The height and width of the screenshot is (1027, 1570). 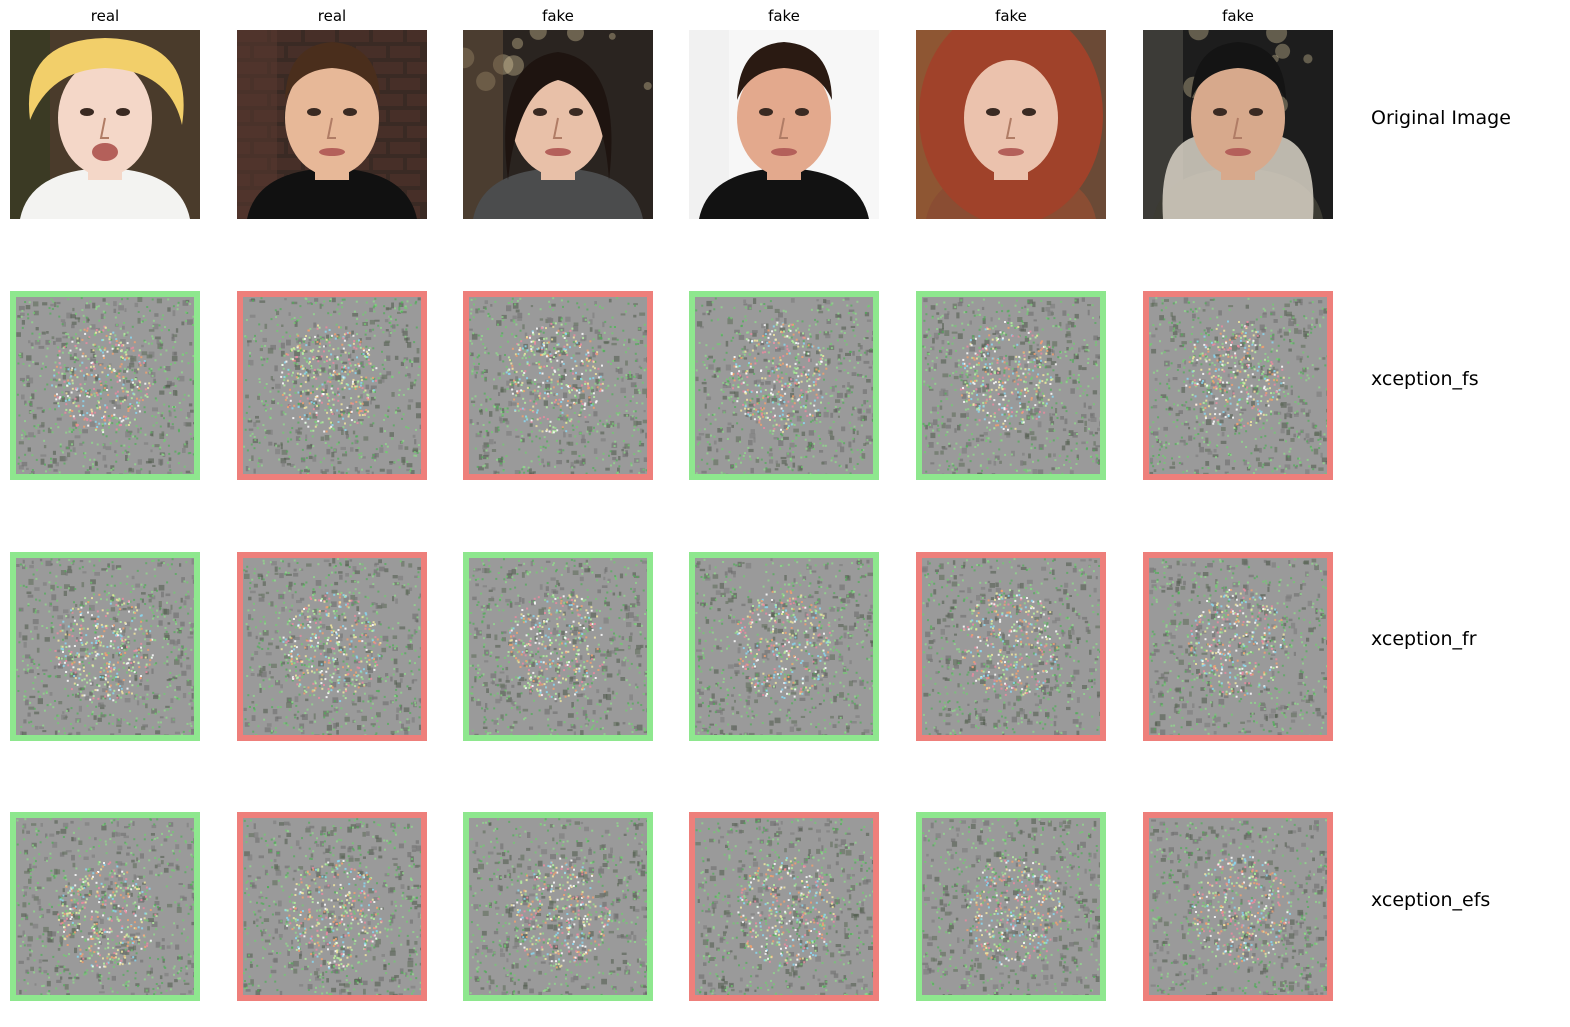 I want to click on row-label-xception-fr: xception_fr, so click(x=1424, y=639).